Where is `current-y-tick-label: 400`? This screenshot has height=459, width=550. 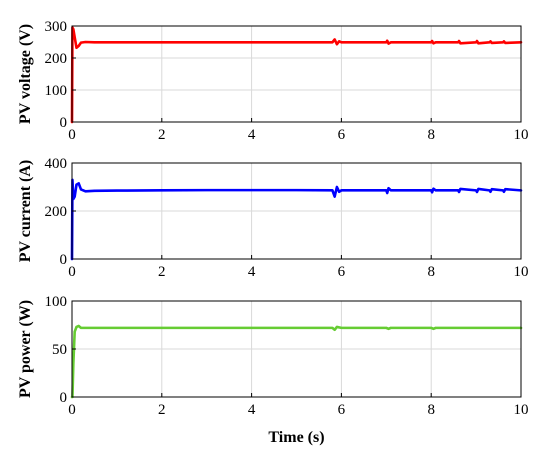
current-y-tick-label: 400 is located at coordinates (56, 164).